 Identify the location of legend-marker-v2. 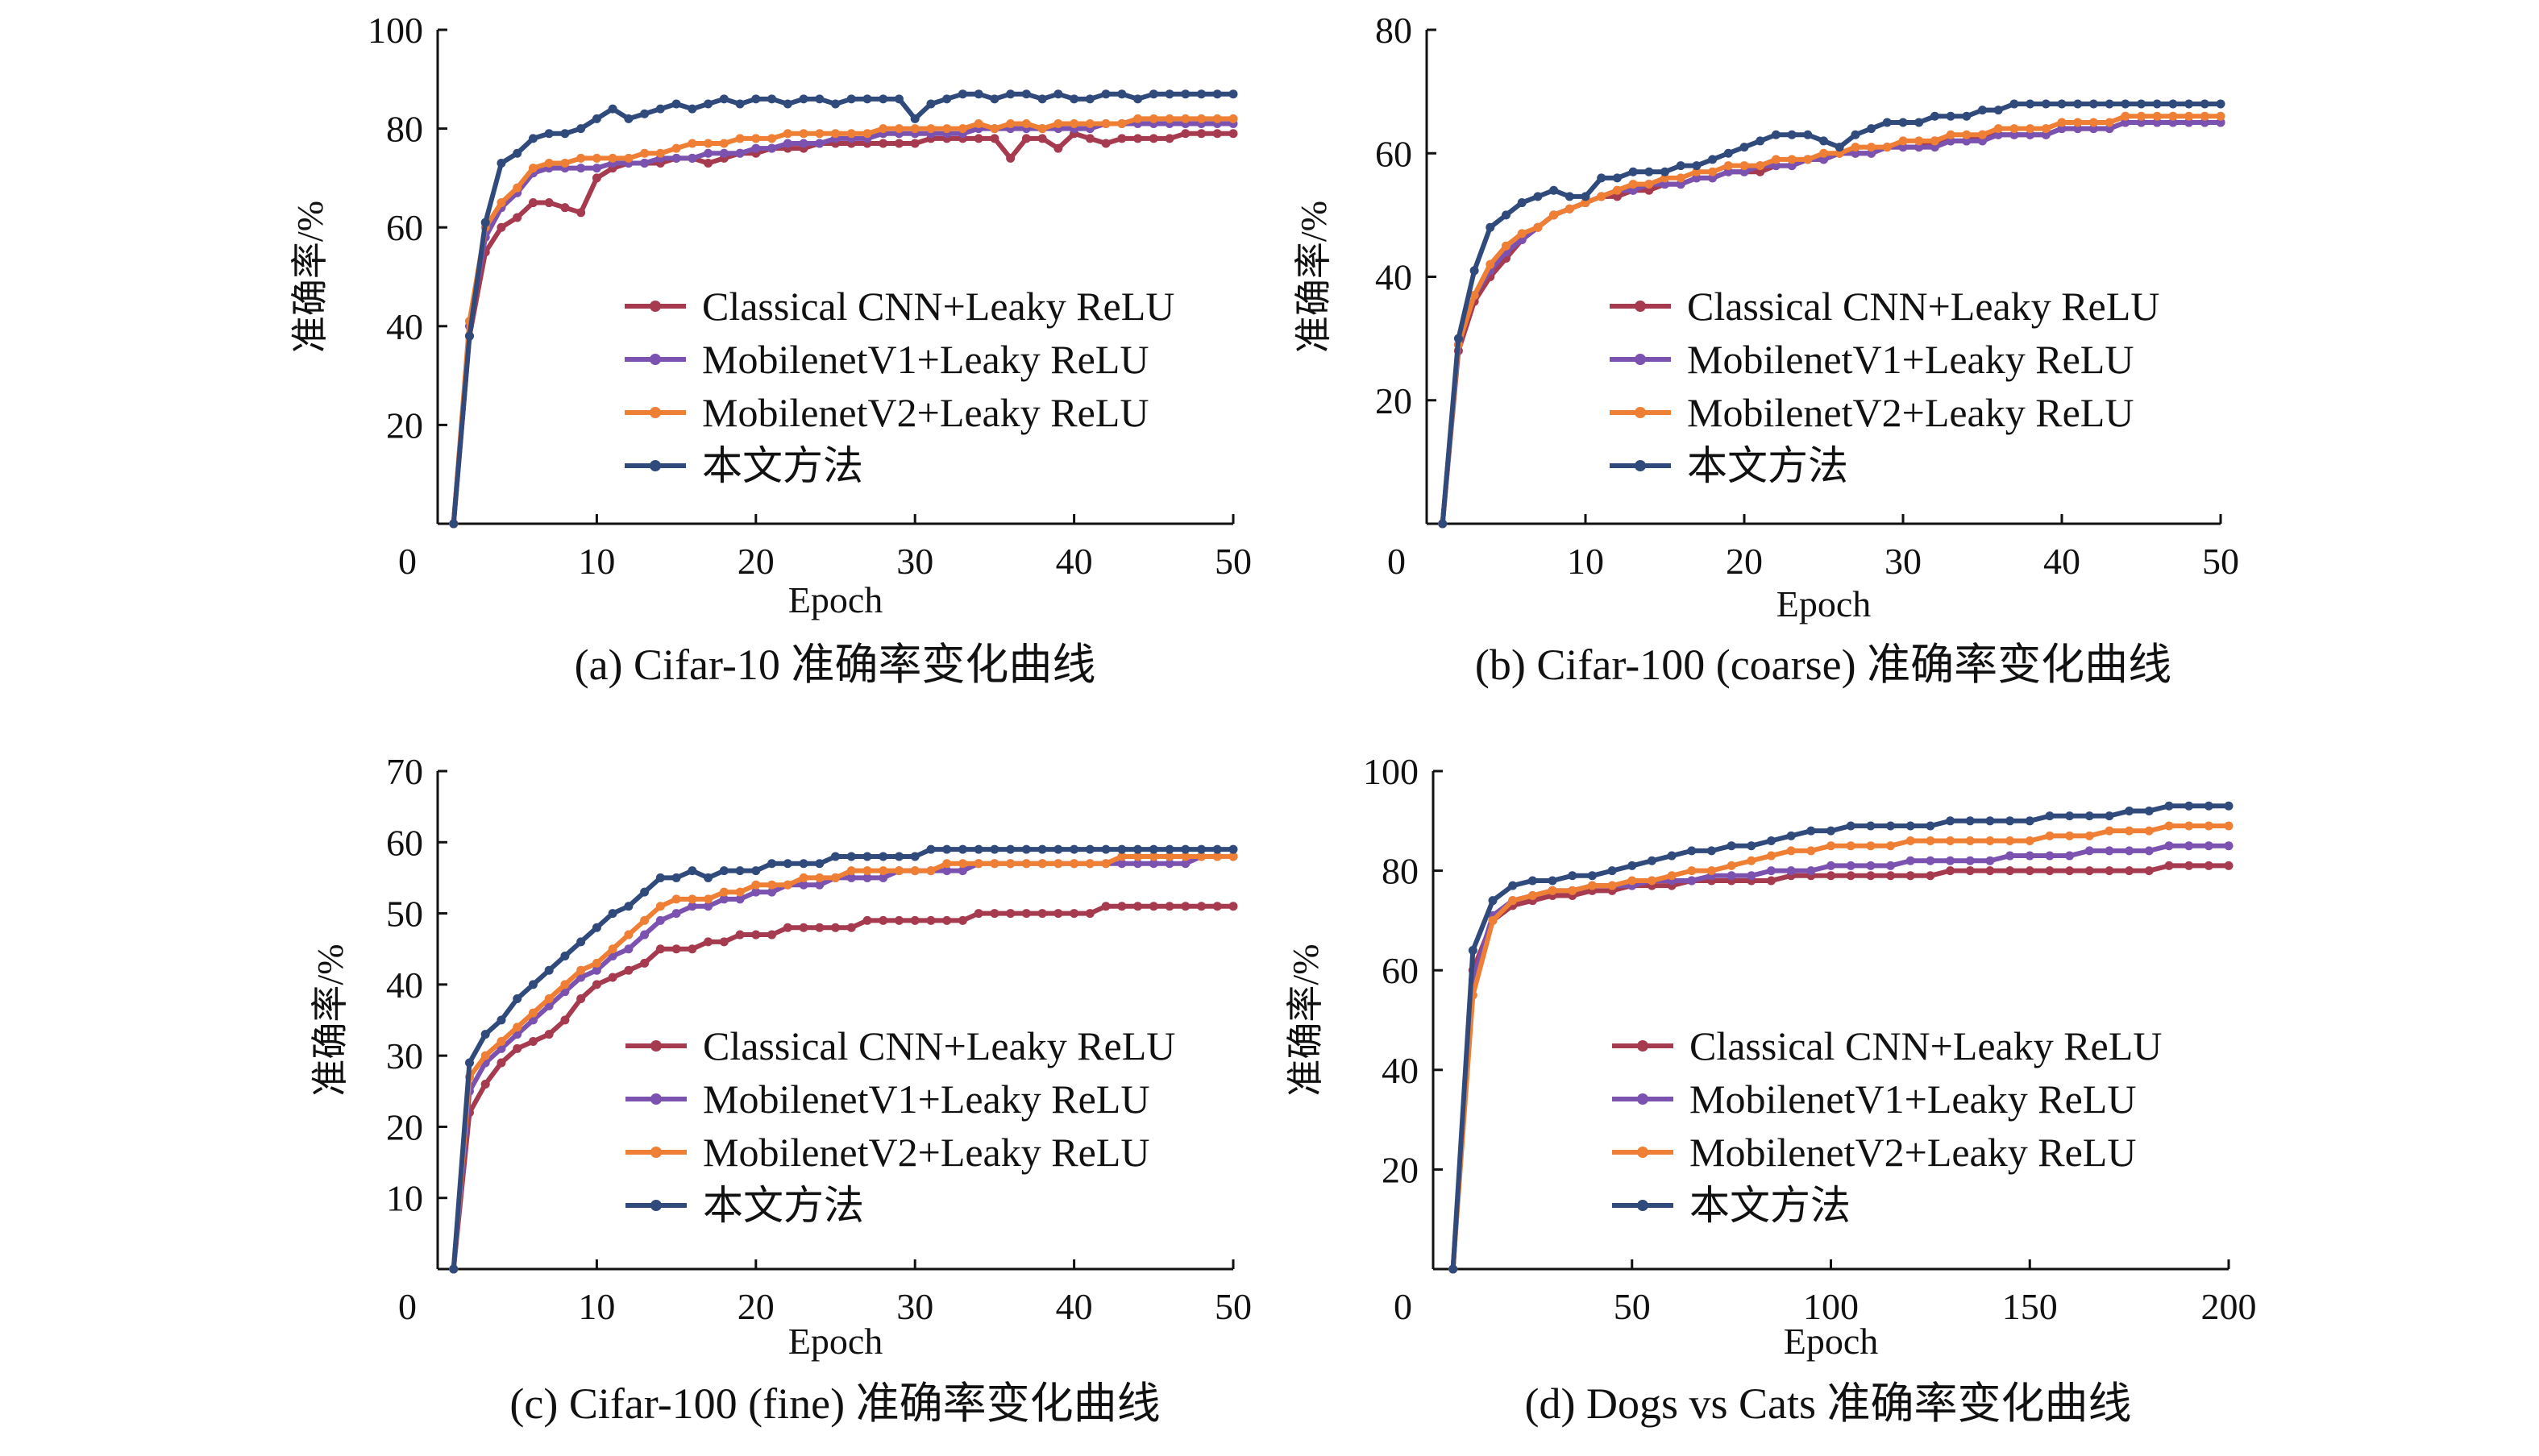
(655, 412).